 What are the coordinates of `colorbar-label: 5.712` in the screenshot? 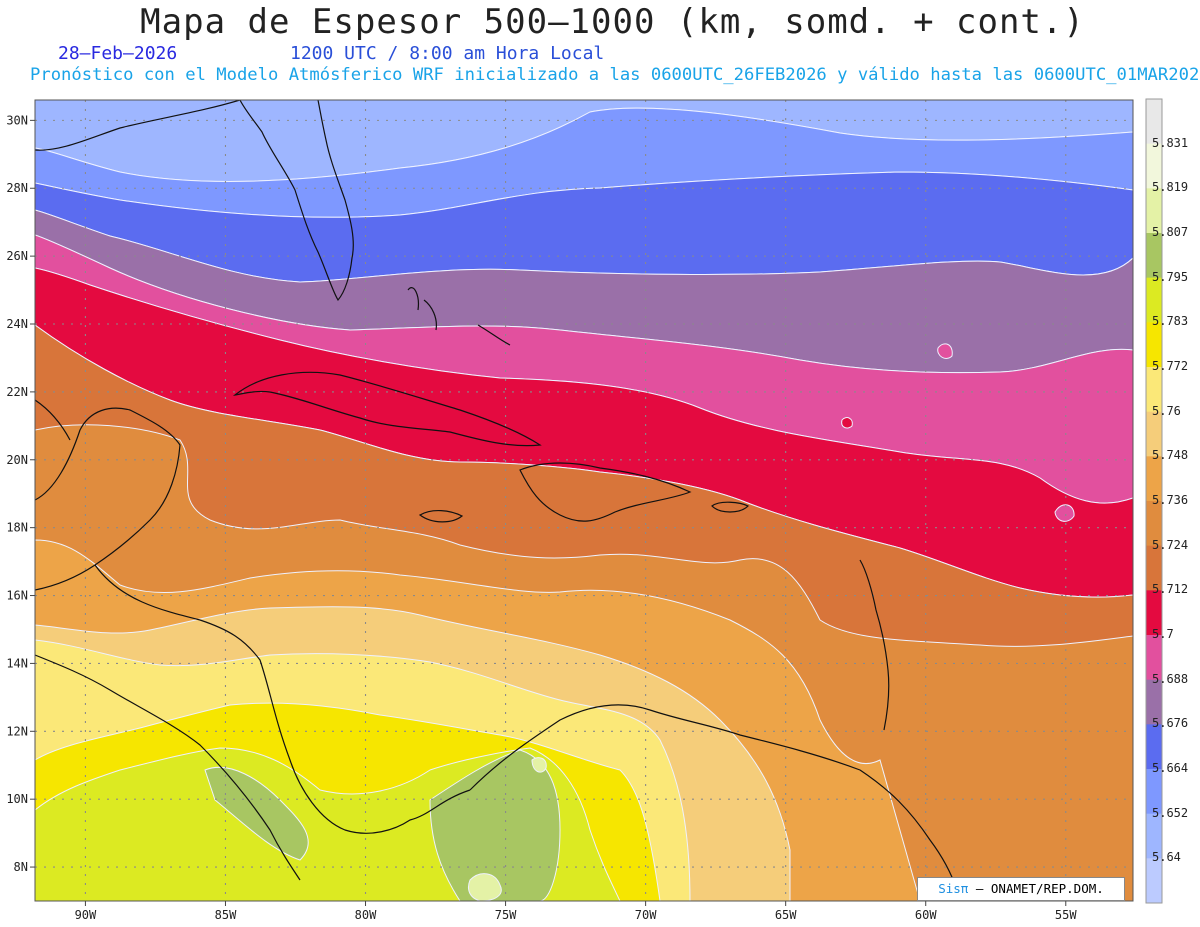 It's located at (1170, 589).